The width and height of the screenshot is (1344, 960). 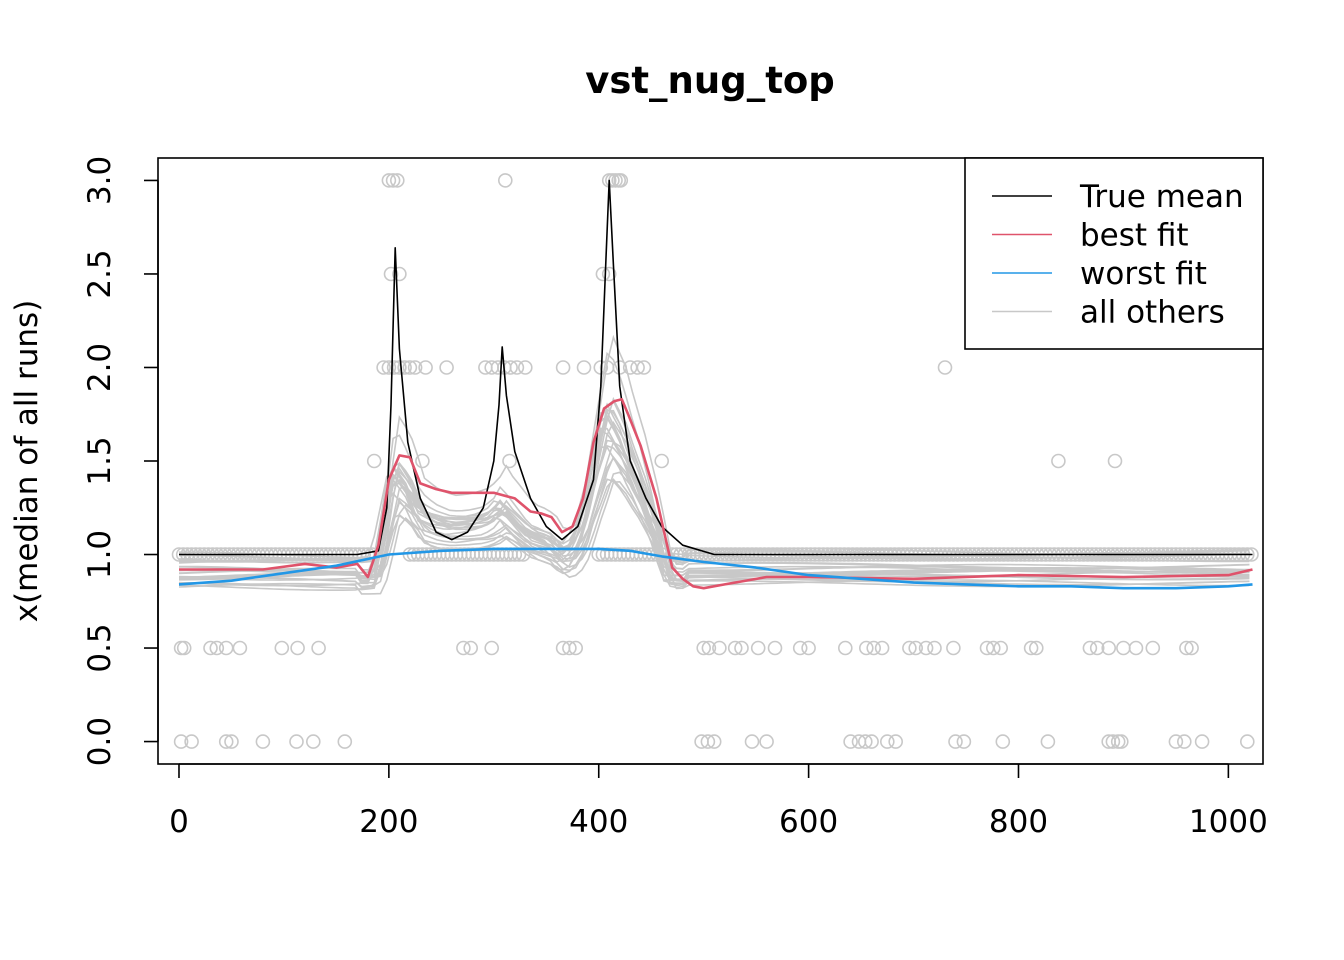 What do you see at coordinates (100, 367) in the screenshot?
I see `y-tick-label: 2.0` at bounding box center [100, 367].